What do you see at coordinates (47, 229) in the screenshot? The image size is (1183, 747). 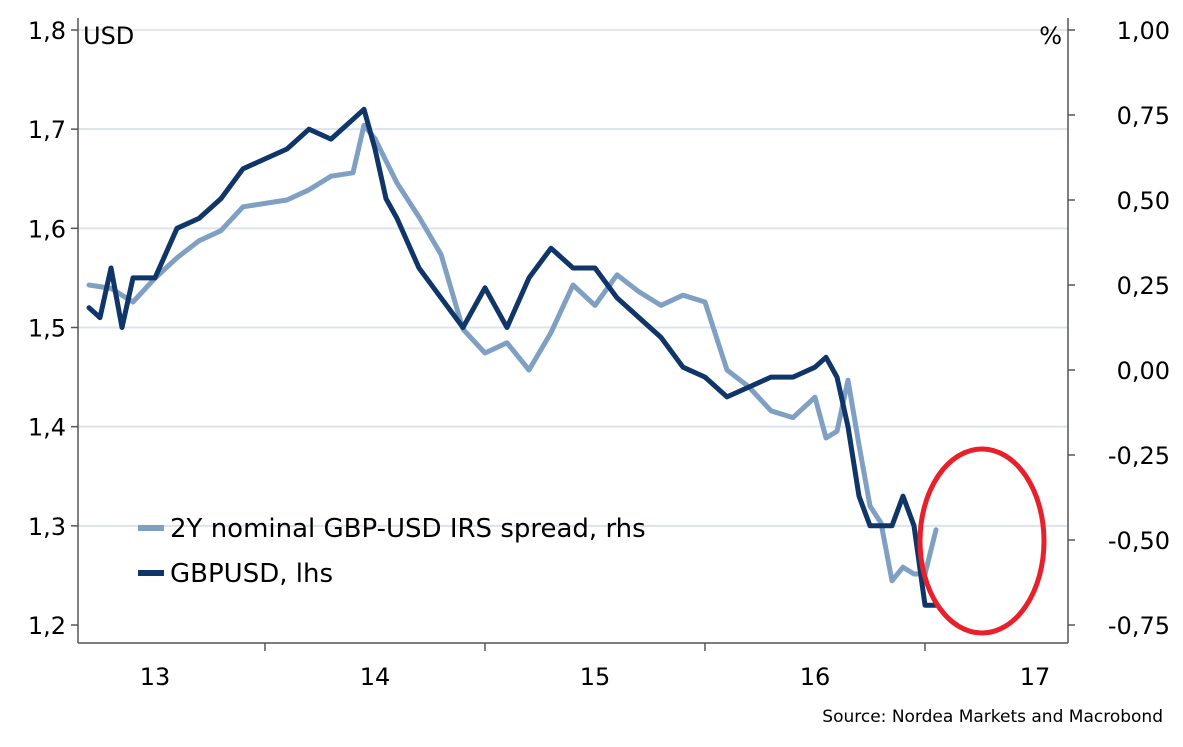 I see `left-tick-label: 1,6` at bounding box center [47, 229].